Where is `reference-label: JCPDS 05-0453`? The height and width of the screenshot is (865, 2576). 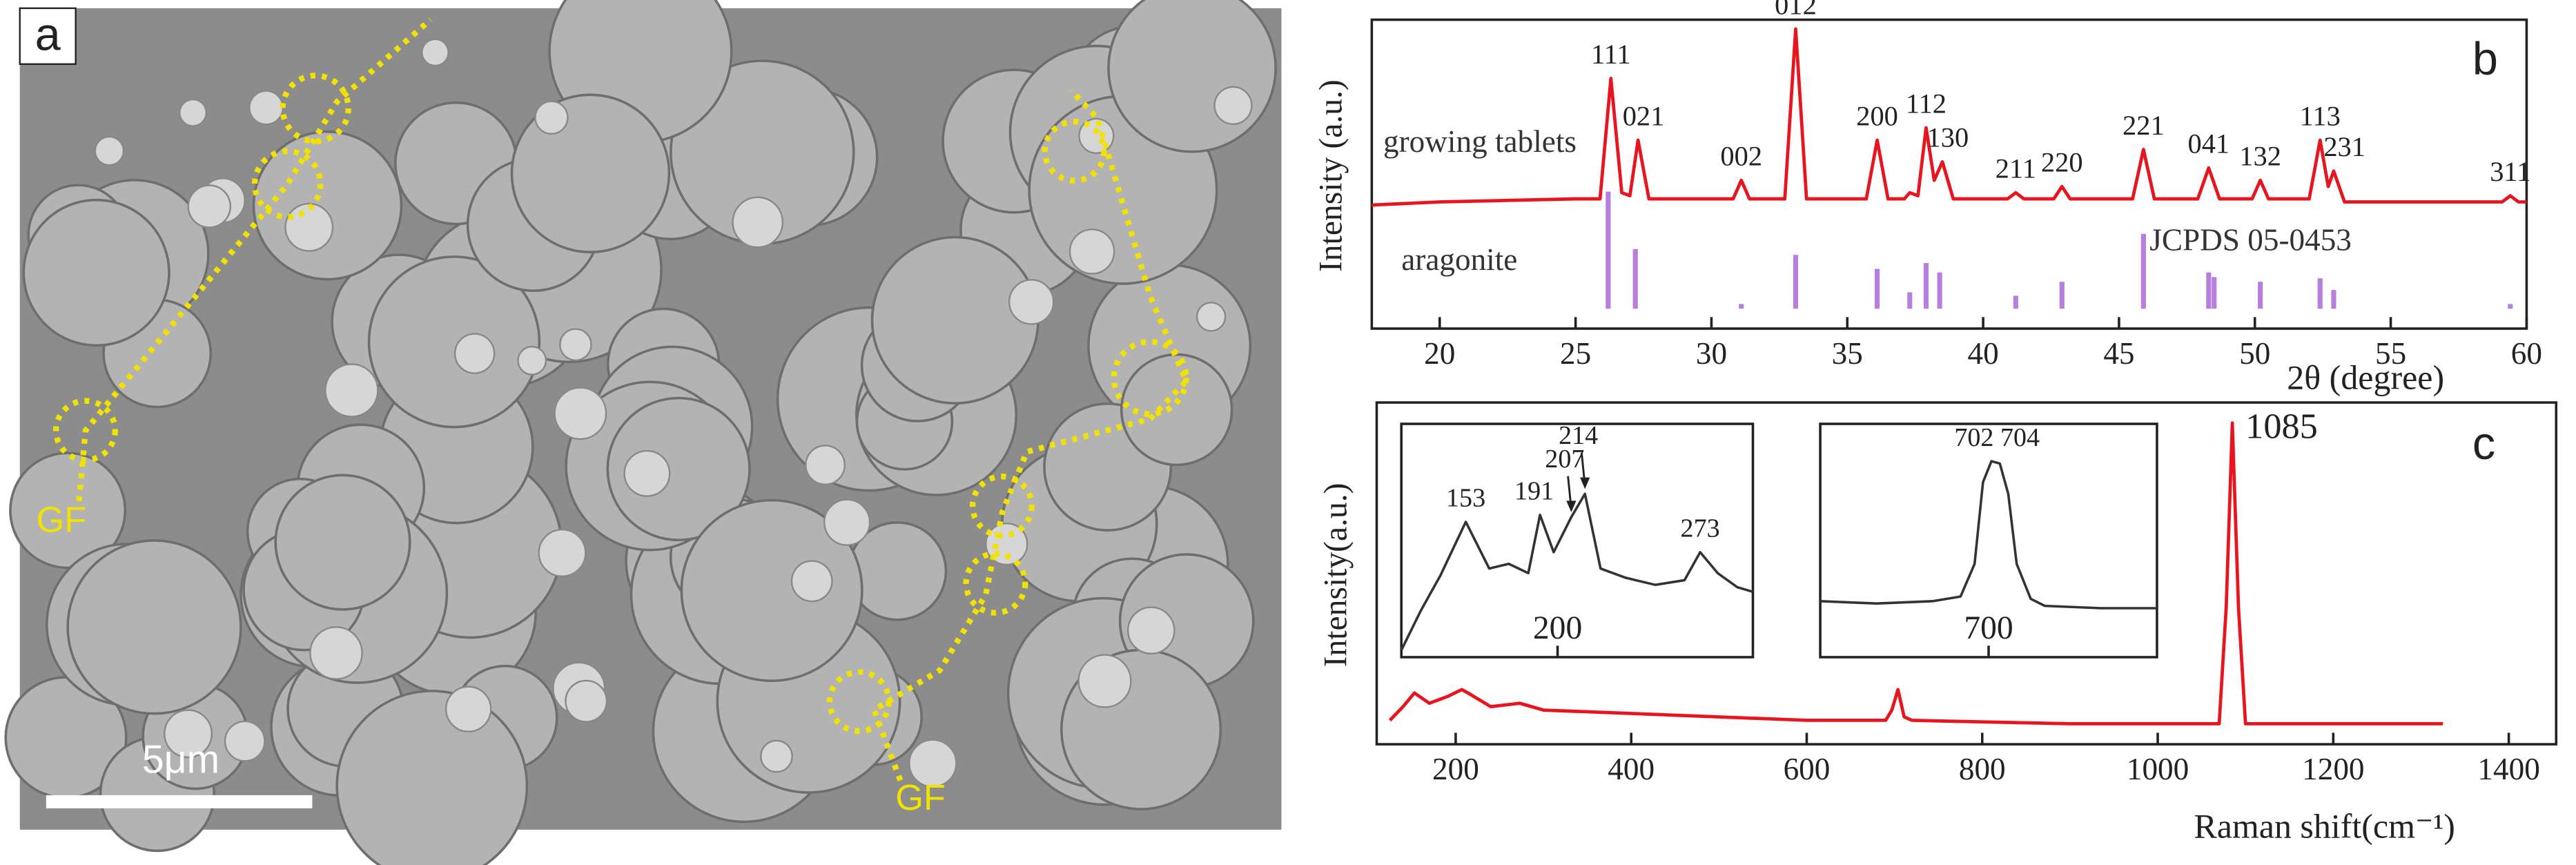 reference-label: JCPDS 05-0453 is located at coordinates (2250, 240).